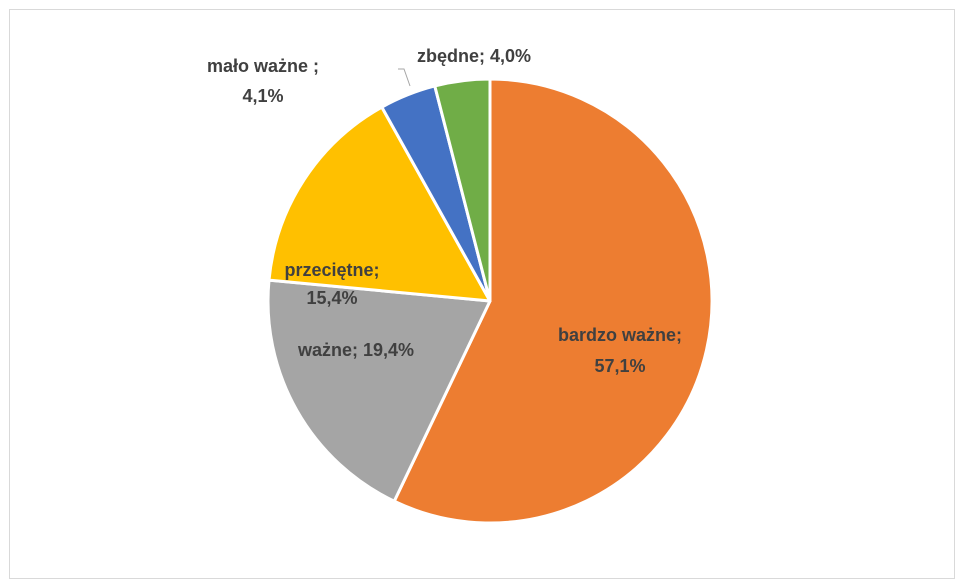 Image resolution: width=958 pixels, height=582 pixels. I want to click on bardzo-wazne-label-value: 57,1%, so click(619, 366).